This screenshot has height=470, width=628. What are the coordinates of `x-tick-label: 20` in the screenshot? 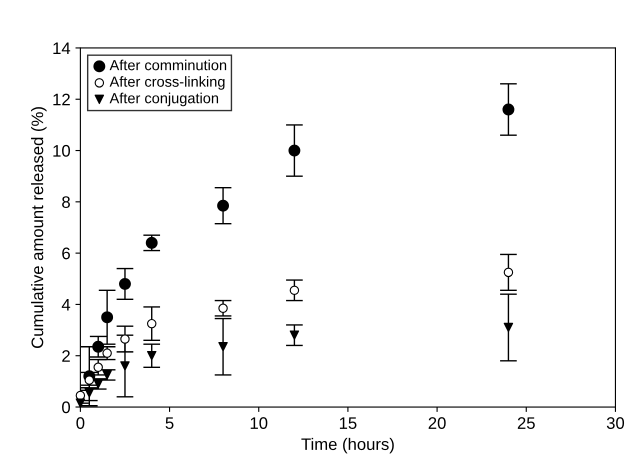 It's located at (437, 423).